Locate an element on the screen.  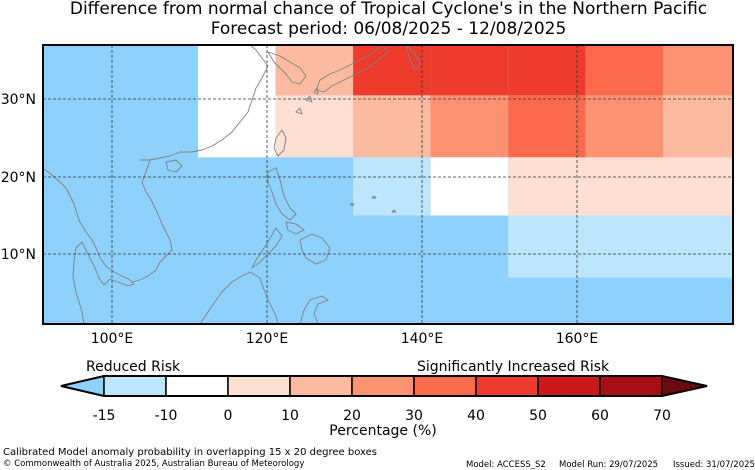
colorbar-tick-8: 60 is located at coordinates (600, 416).